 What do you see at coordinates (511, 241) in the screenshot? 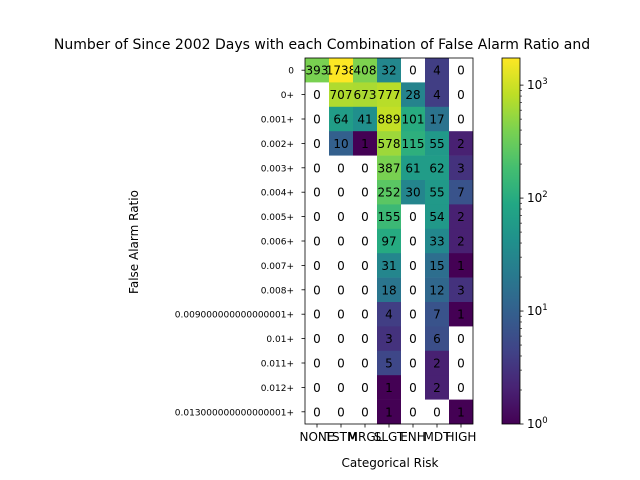
I see `colorbar-gradient` at bounding box center [511, 241].